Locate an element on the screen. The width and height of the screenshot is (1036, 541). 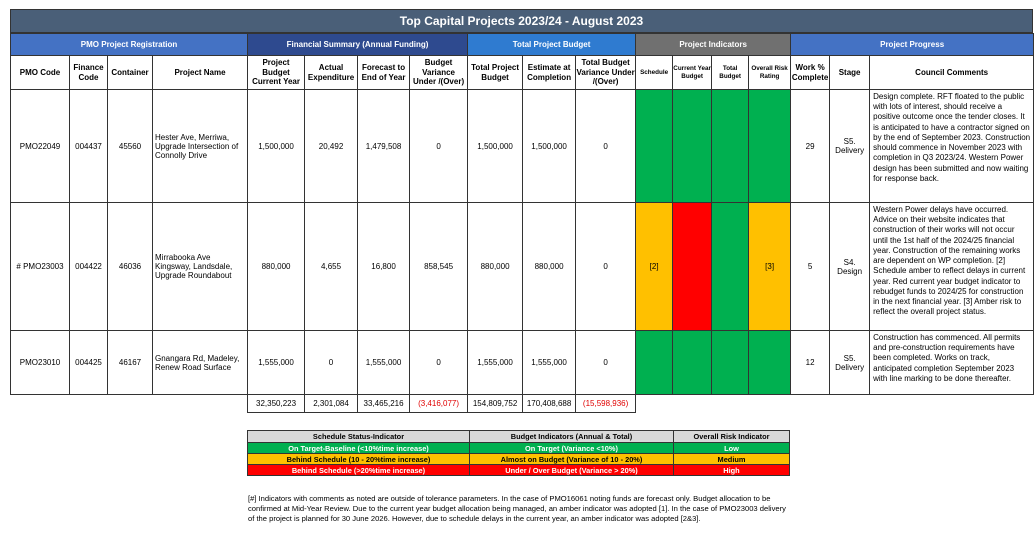
project-budget-cell: 1,555,000 is located at coordinates (276, 362).